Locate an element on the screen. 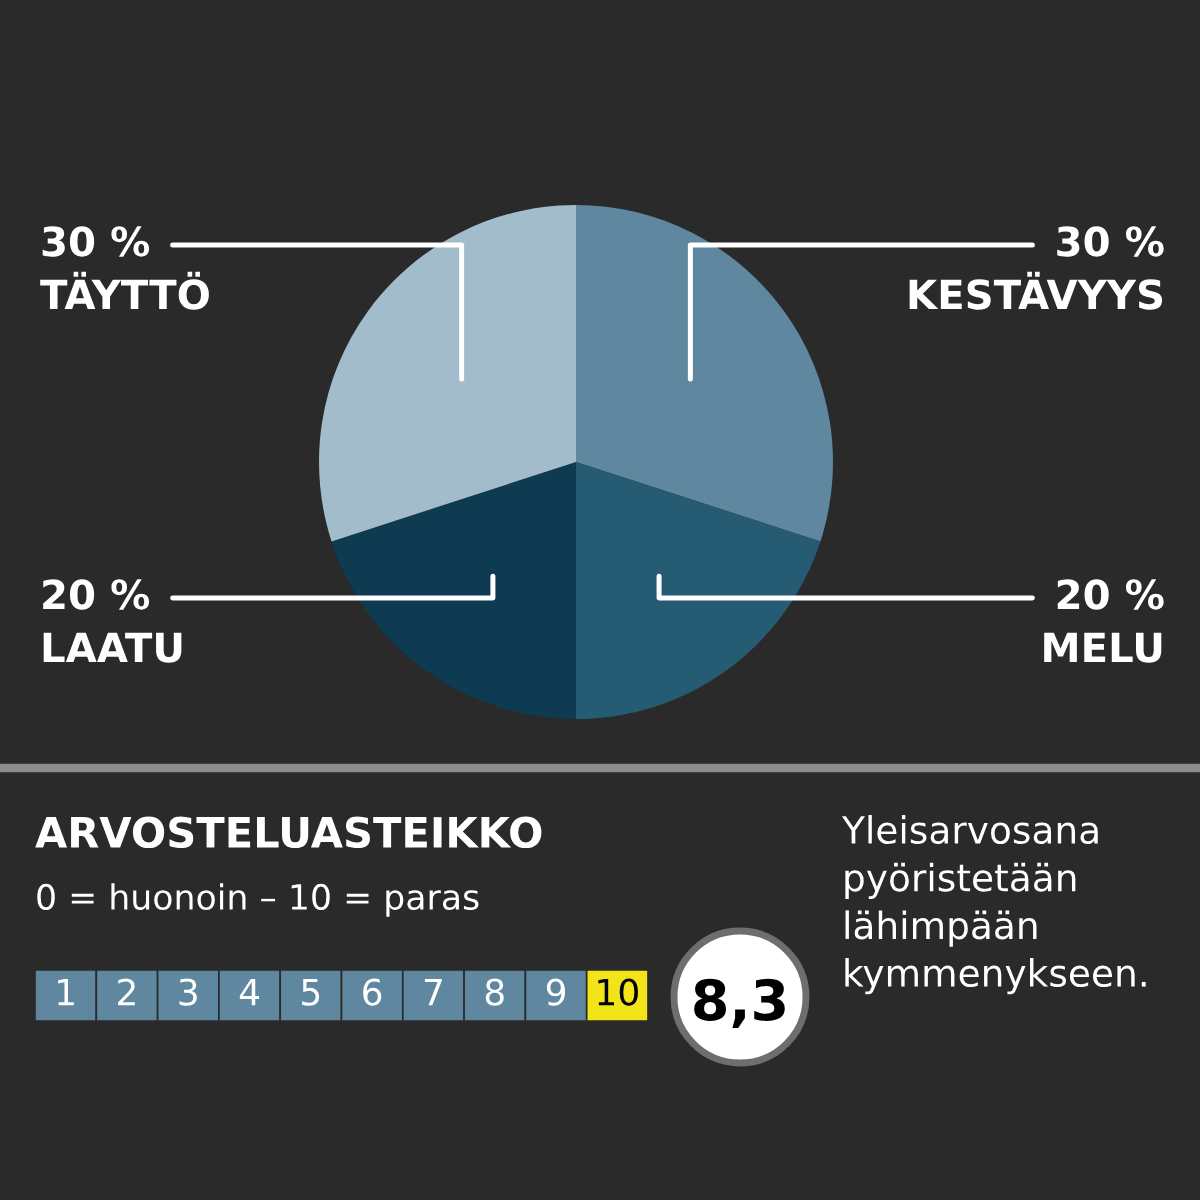 This screenshot has height=1200, width=1200. x-tick-label: 2 is located at coordinates (126, 992).